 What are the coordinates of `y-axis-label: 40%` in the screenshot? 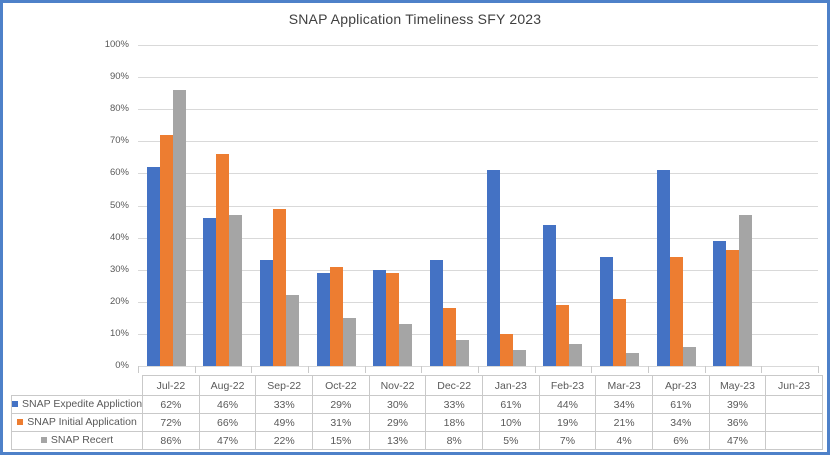 It's located at (119, 237).